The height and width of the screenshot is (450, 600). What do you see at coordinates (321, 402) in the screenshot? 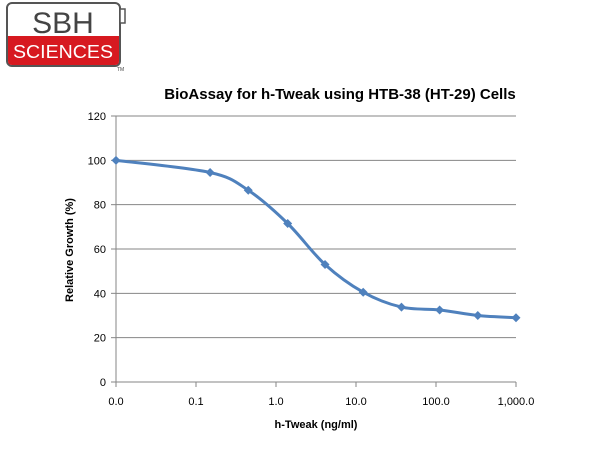
I see `x-tick-labels: 0.0 0.1 1.0 10.0 100.0 1,000.0` at bounding box center [321, 402].